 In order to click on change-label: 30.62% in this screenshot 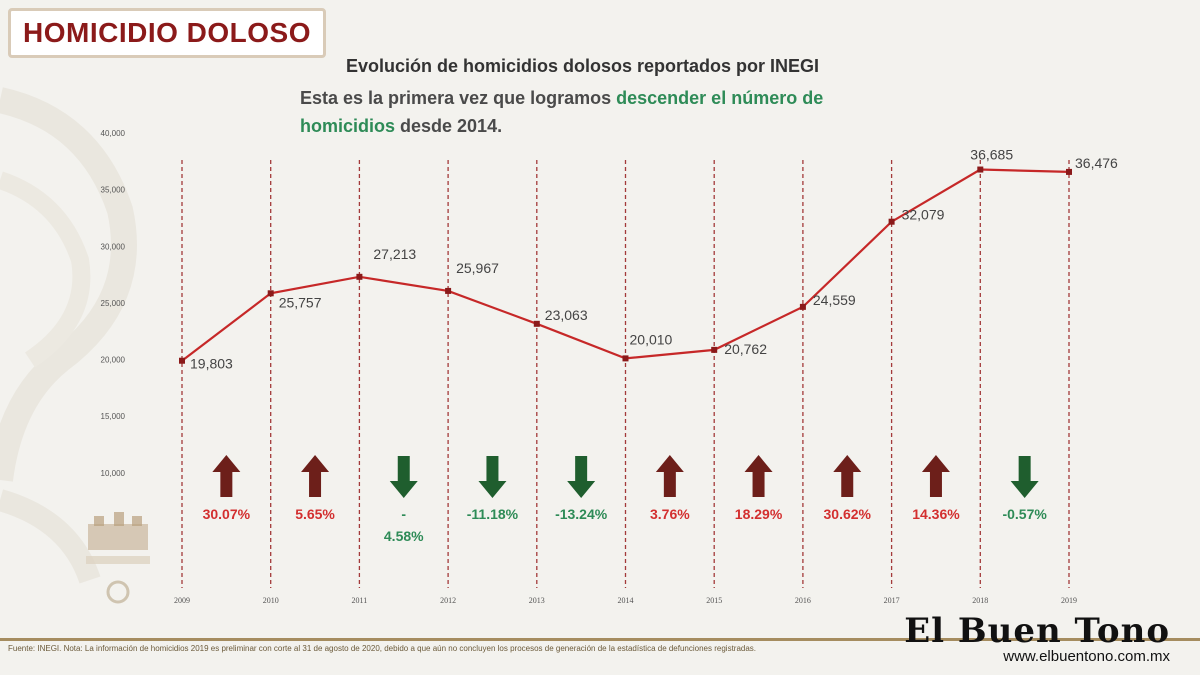, I will do `click(848, 514)`.